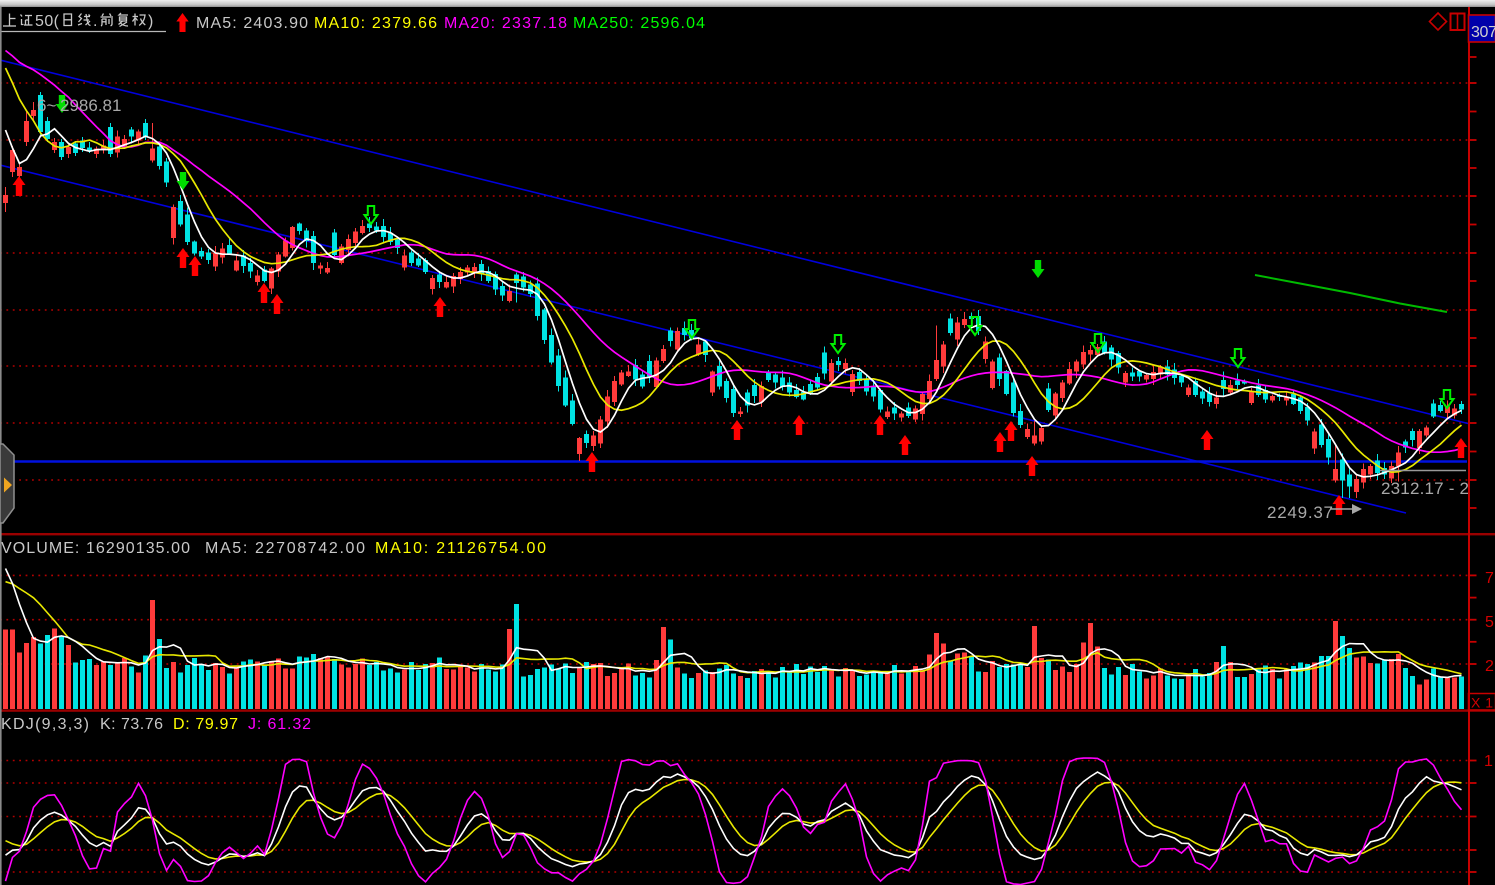 The image size is (1495, 885). Describe the element at coordinates (1425, 488) in the screenshot. I see `svg-text: 2312.17 - 2` at that location.